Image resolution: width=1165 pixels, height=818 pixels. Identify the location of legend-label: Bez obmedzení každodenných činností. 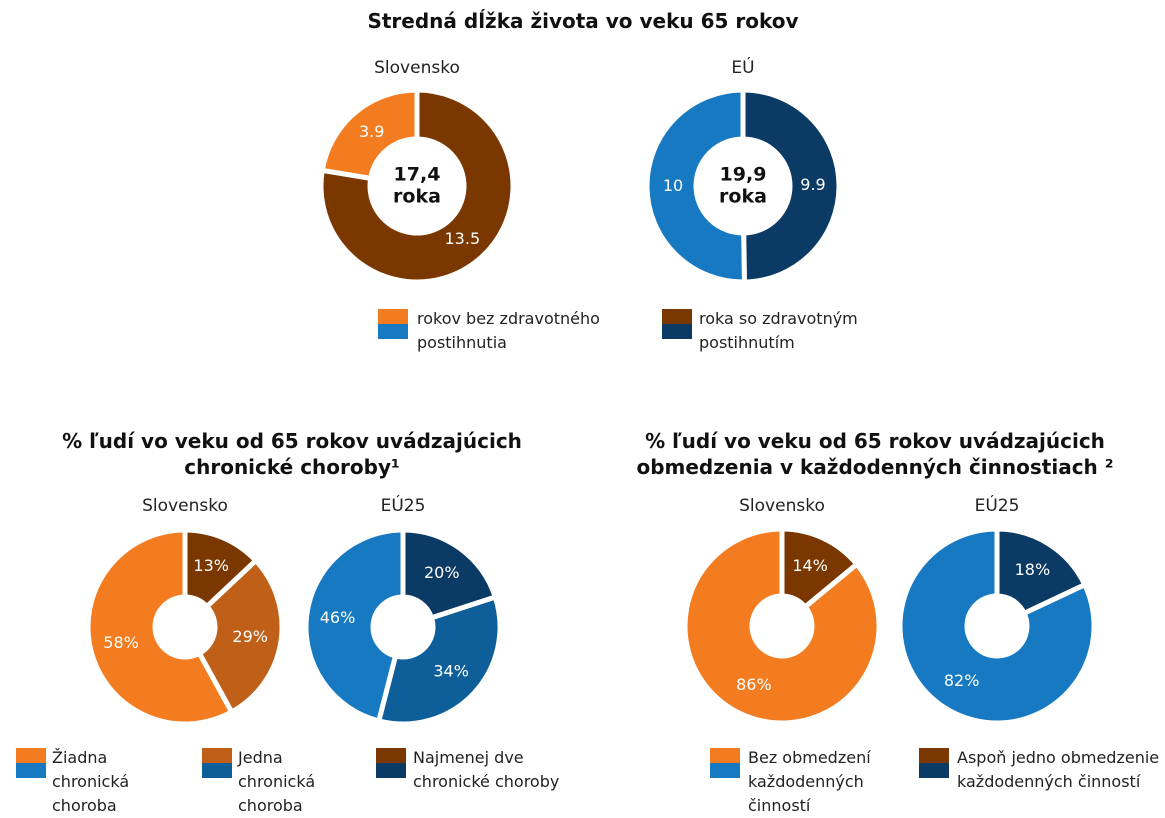
(809, 781).